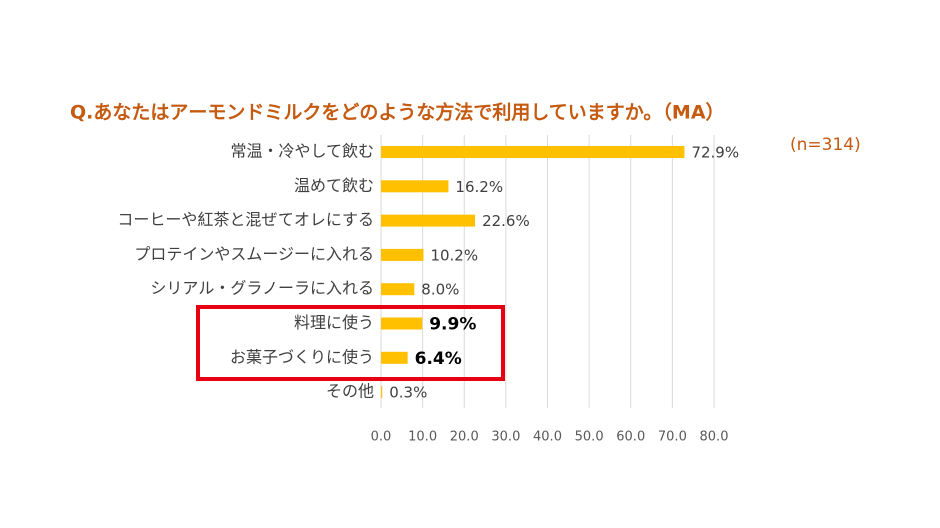 The image size is (940, 528). Describe the element at coordinates (350, 343) in the screenshot. I see `highlight-box` at that location.